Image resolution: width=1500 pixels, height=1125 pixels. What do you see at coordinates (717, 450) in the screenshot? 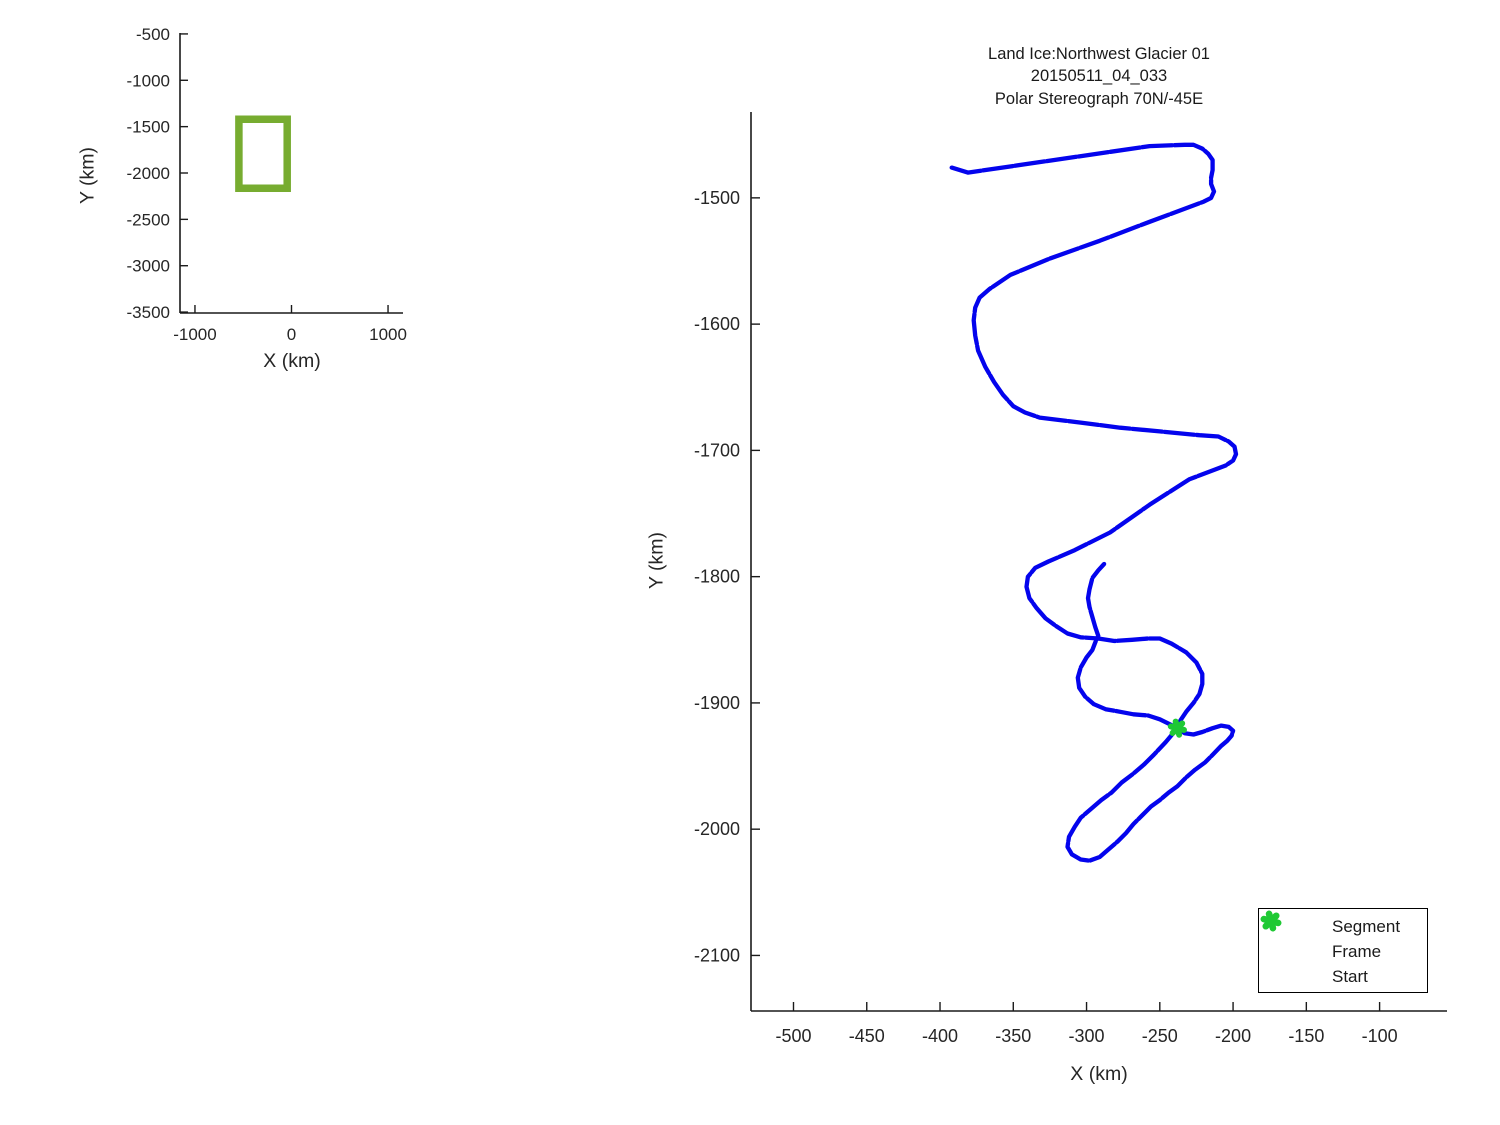
I see `y-tick-label: -1700` at bounding box center [717, 450].